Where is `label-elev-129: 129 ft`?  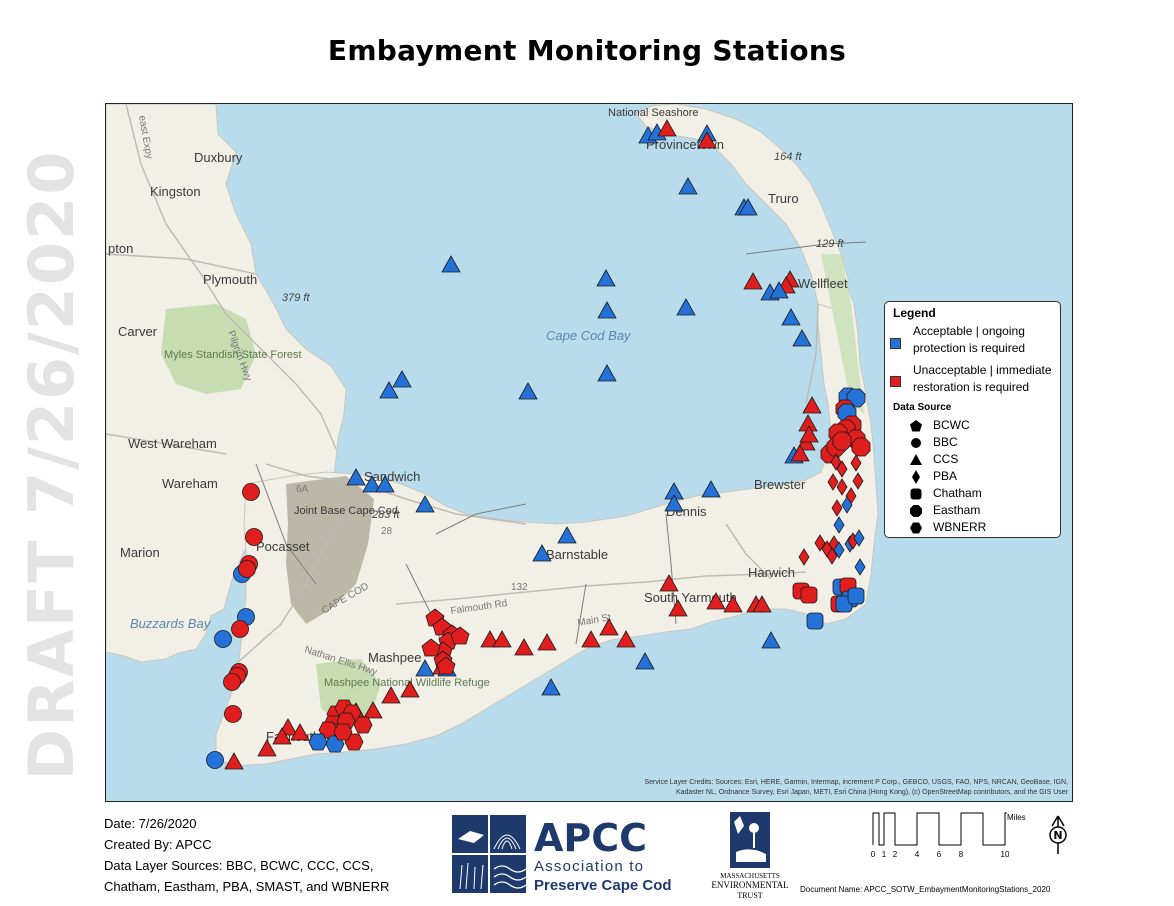
label-elev-129: 129 ft is located at coordinates (830, 244).